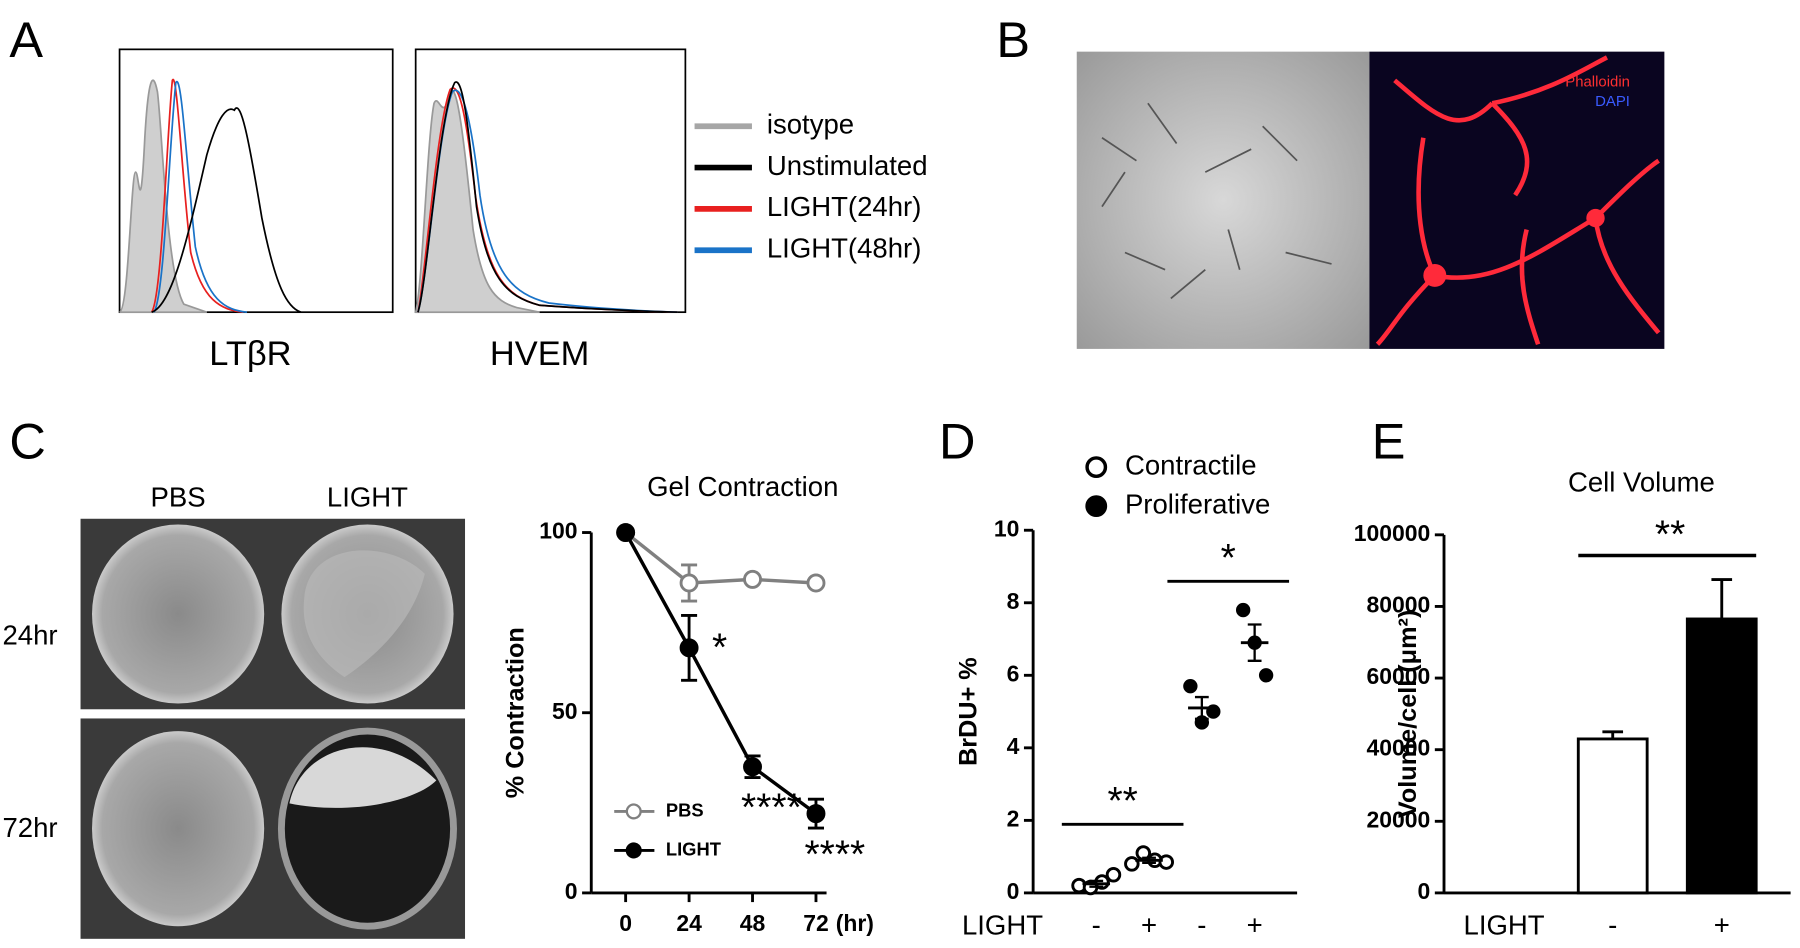 The height and width of the screenshot is (948, 1800). I want to click on panel-label: B, so click(1013, 39).